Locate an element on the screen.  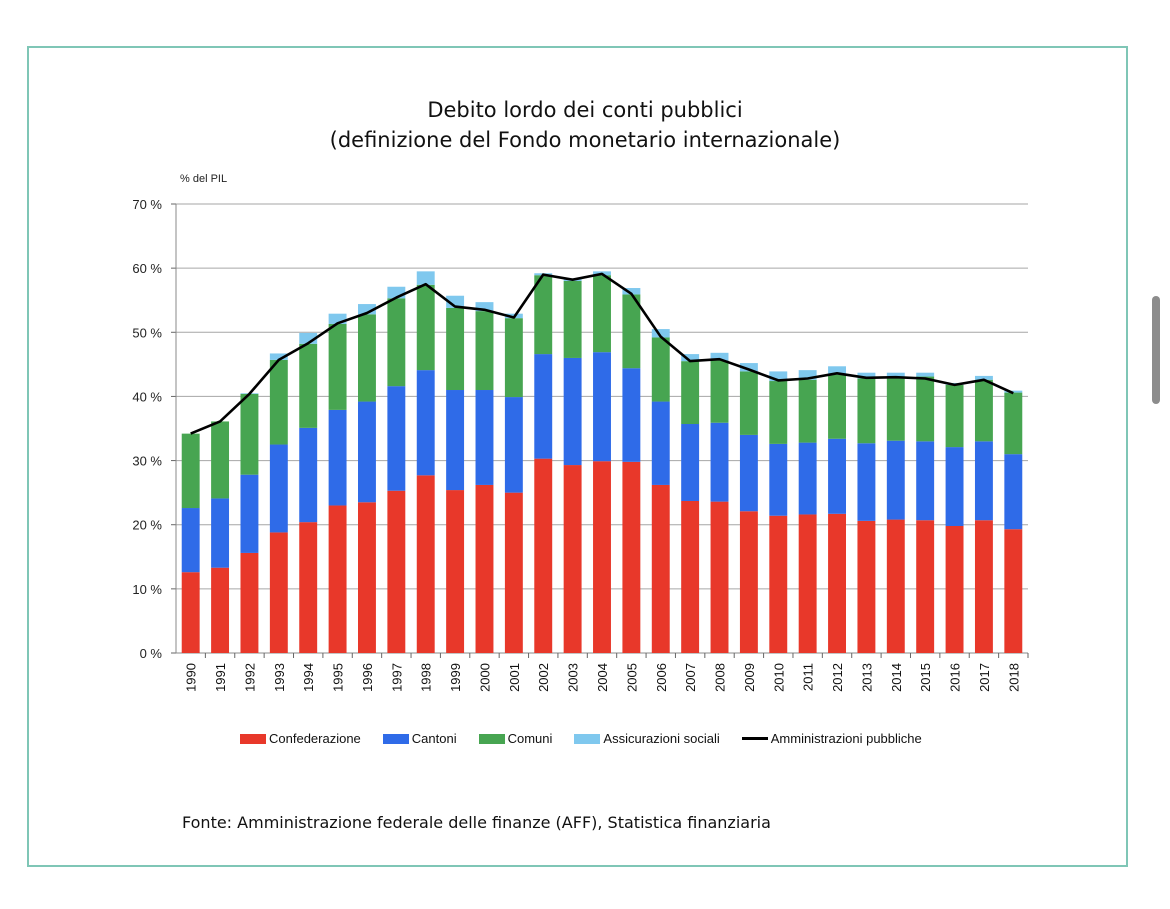
vertical-scrollbar is located at coordinates (1156, 350).